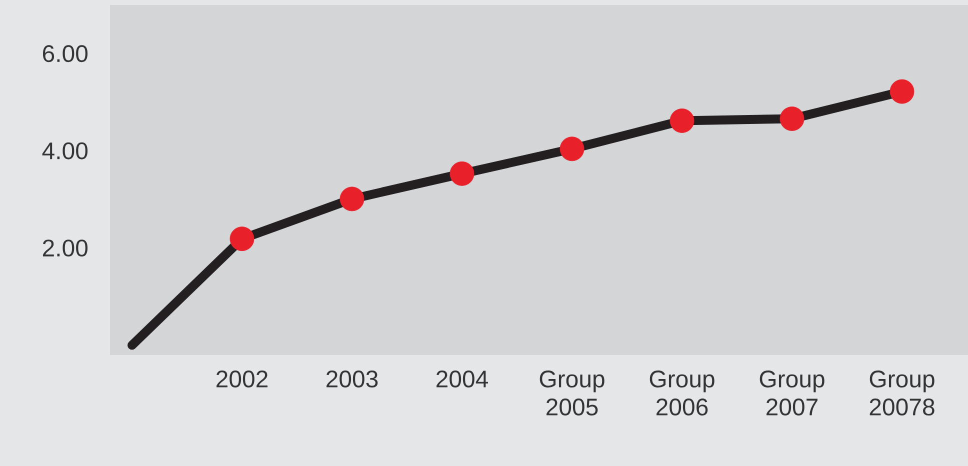 This screenshot has width=968, height=466. What do you see at coordinates (65, 53) in the screenshot?
I see `y-tick-label: 6.00` at bounding box center [65, 53].